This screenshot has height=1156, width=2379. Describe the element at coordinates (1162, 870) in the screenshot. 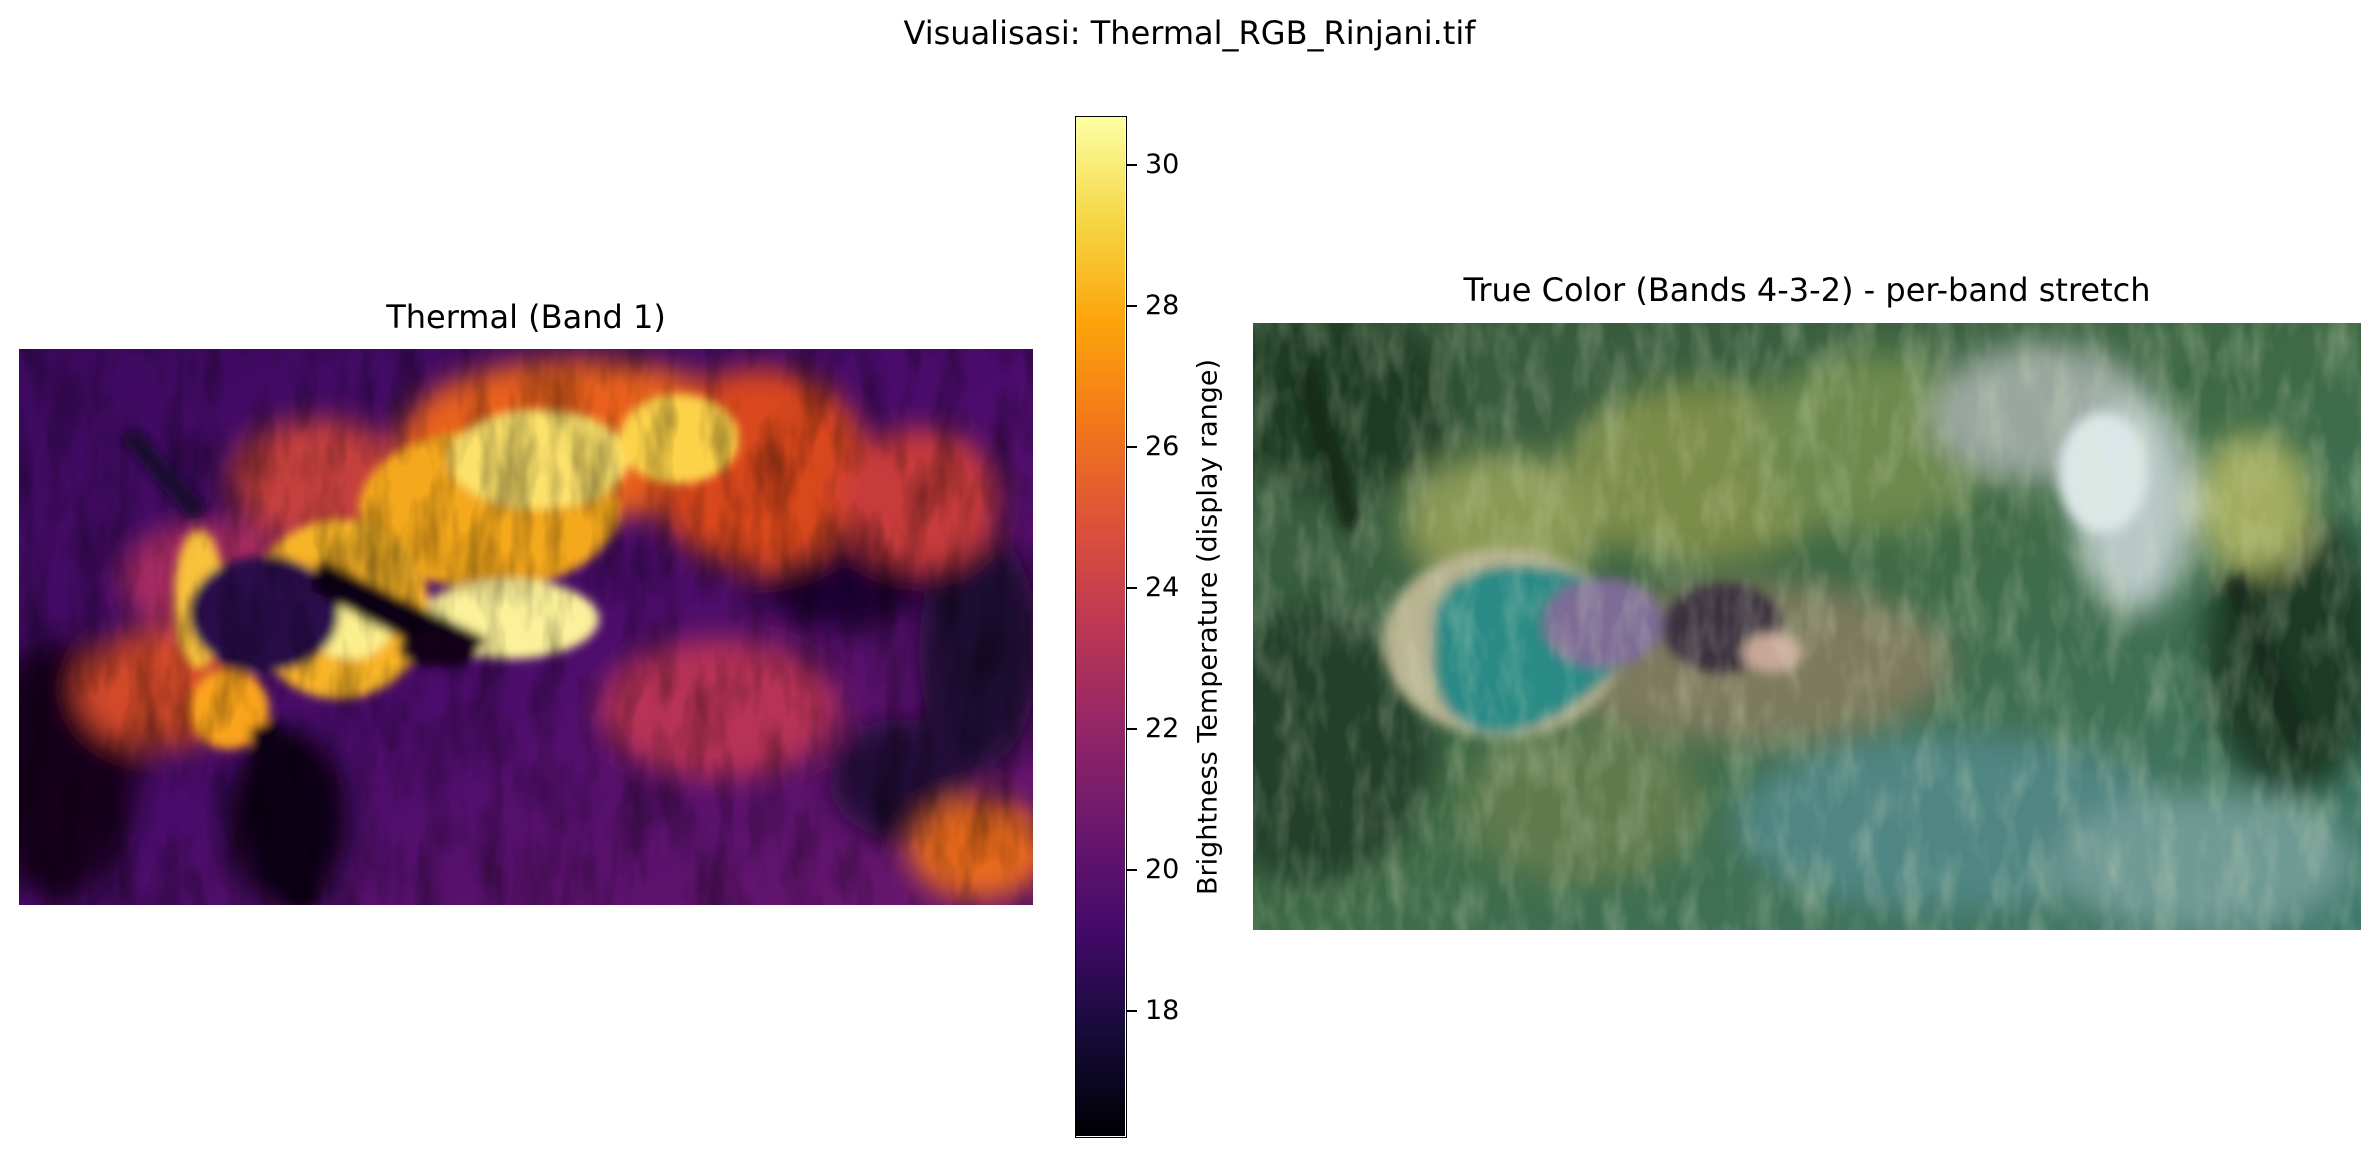

I see `colorbar-tick-label: 20` at that location.